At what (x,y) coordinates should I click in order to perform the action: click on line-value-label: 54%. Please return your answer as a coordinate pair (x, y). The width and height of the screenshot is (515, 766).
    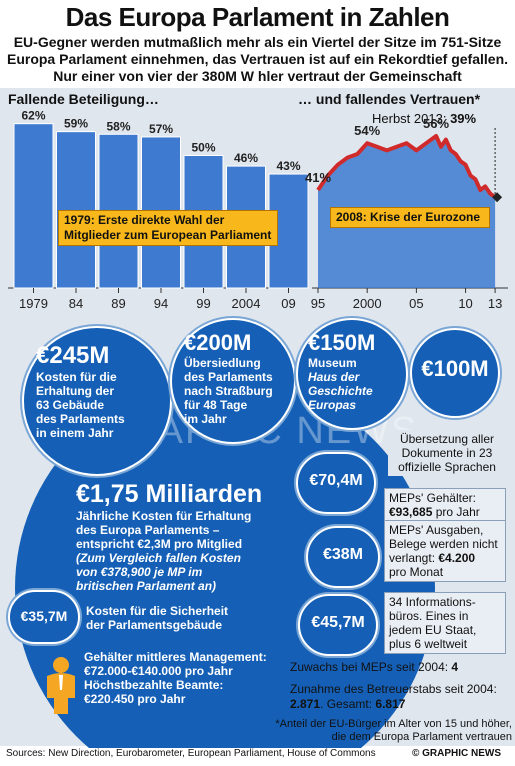
    Looking at the image, I should click on (367, 130).